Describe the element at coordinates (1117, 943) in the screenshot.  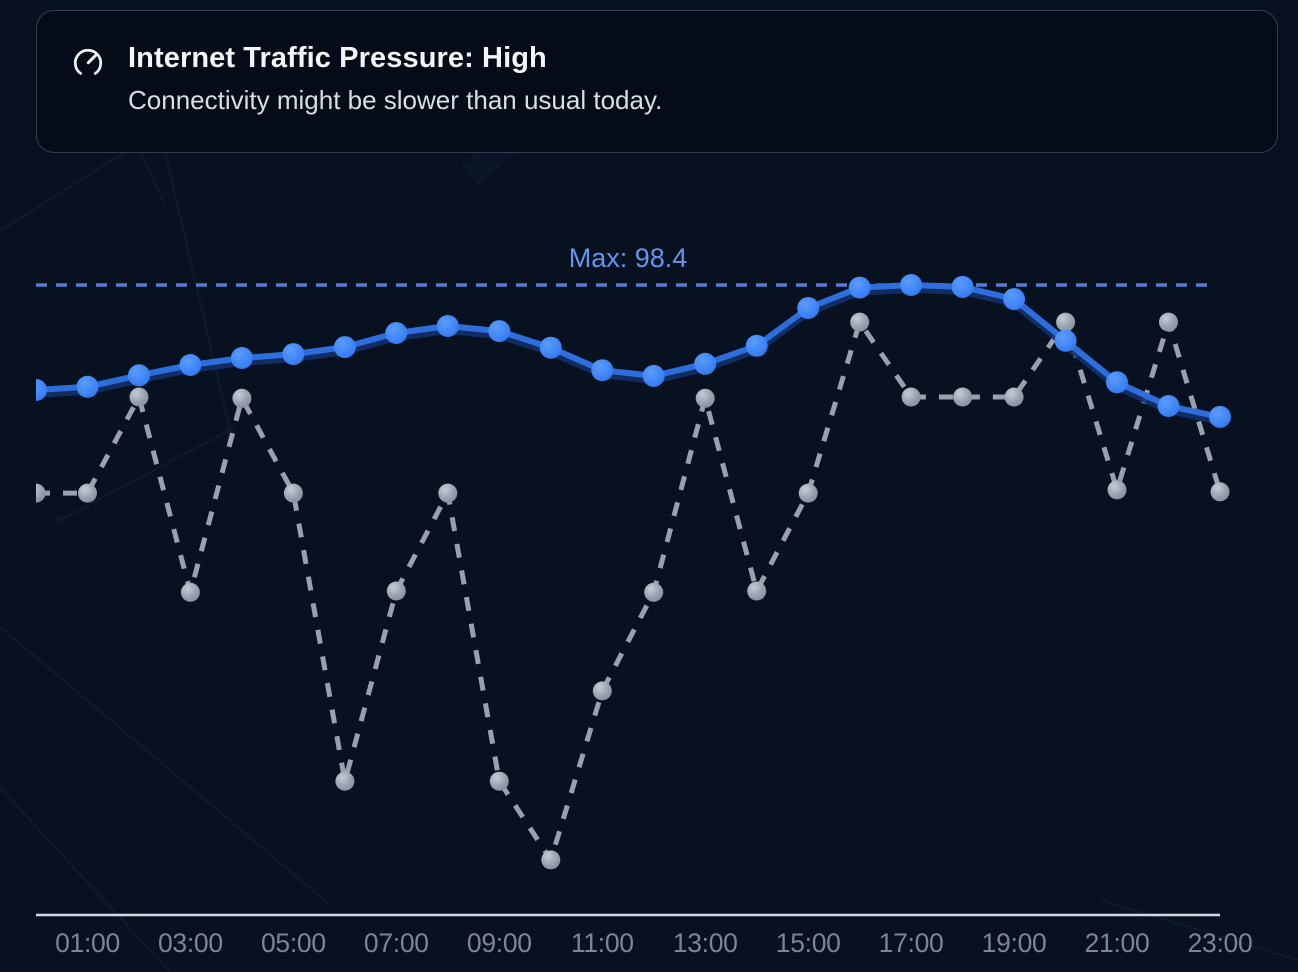
I see `x-tick-label: 21:00` at that location.